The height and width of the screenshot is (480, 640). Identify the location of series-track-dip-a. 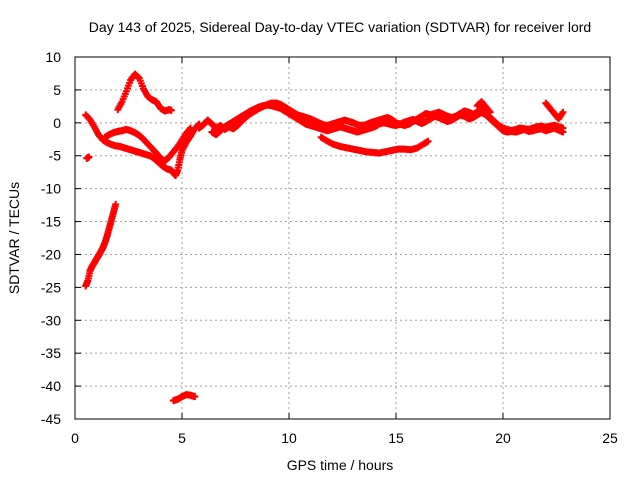
(142, 145).